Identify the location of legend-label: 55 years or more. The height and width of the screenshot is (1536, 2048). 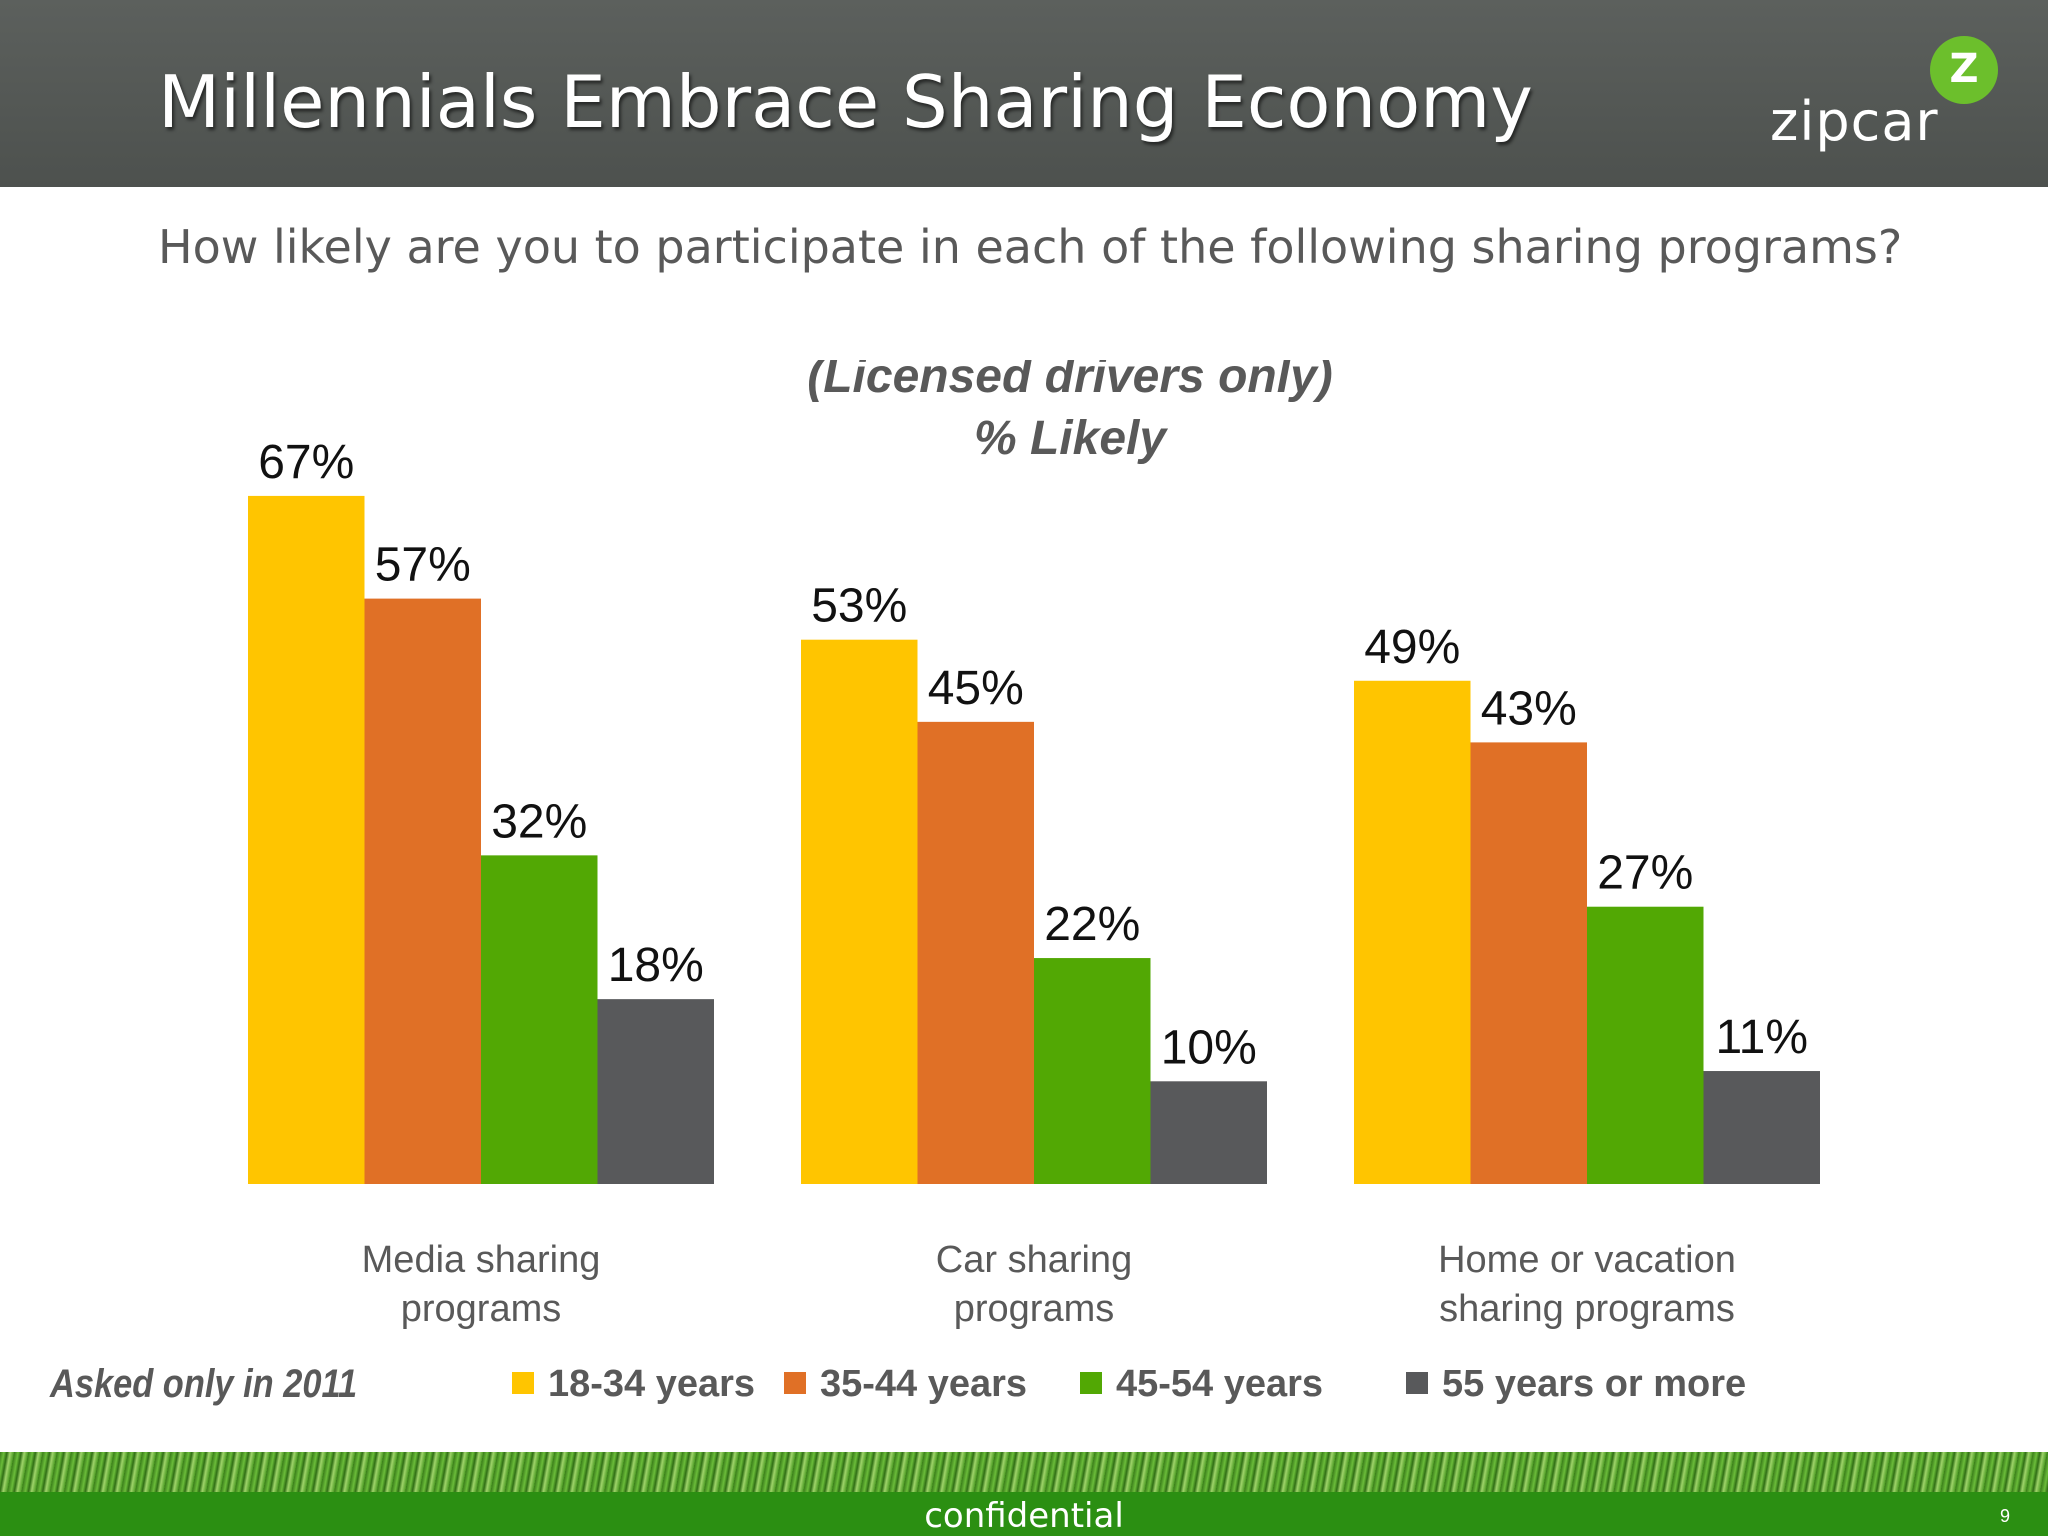
(1594, 1384).